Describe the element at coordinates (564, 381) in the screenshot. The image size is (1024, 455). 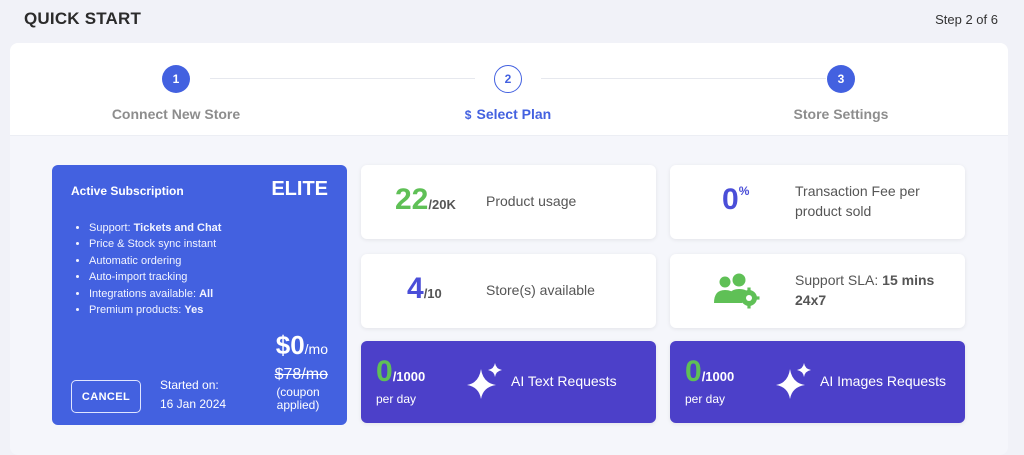
I see `ai-text-label: AI Text Requests` at that location.